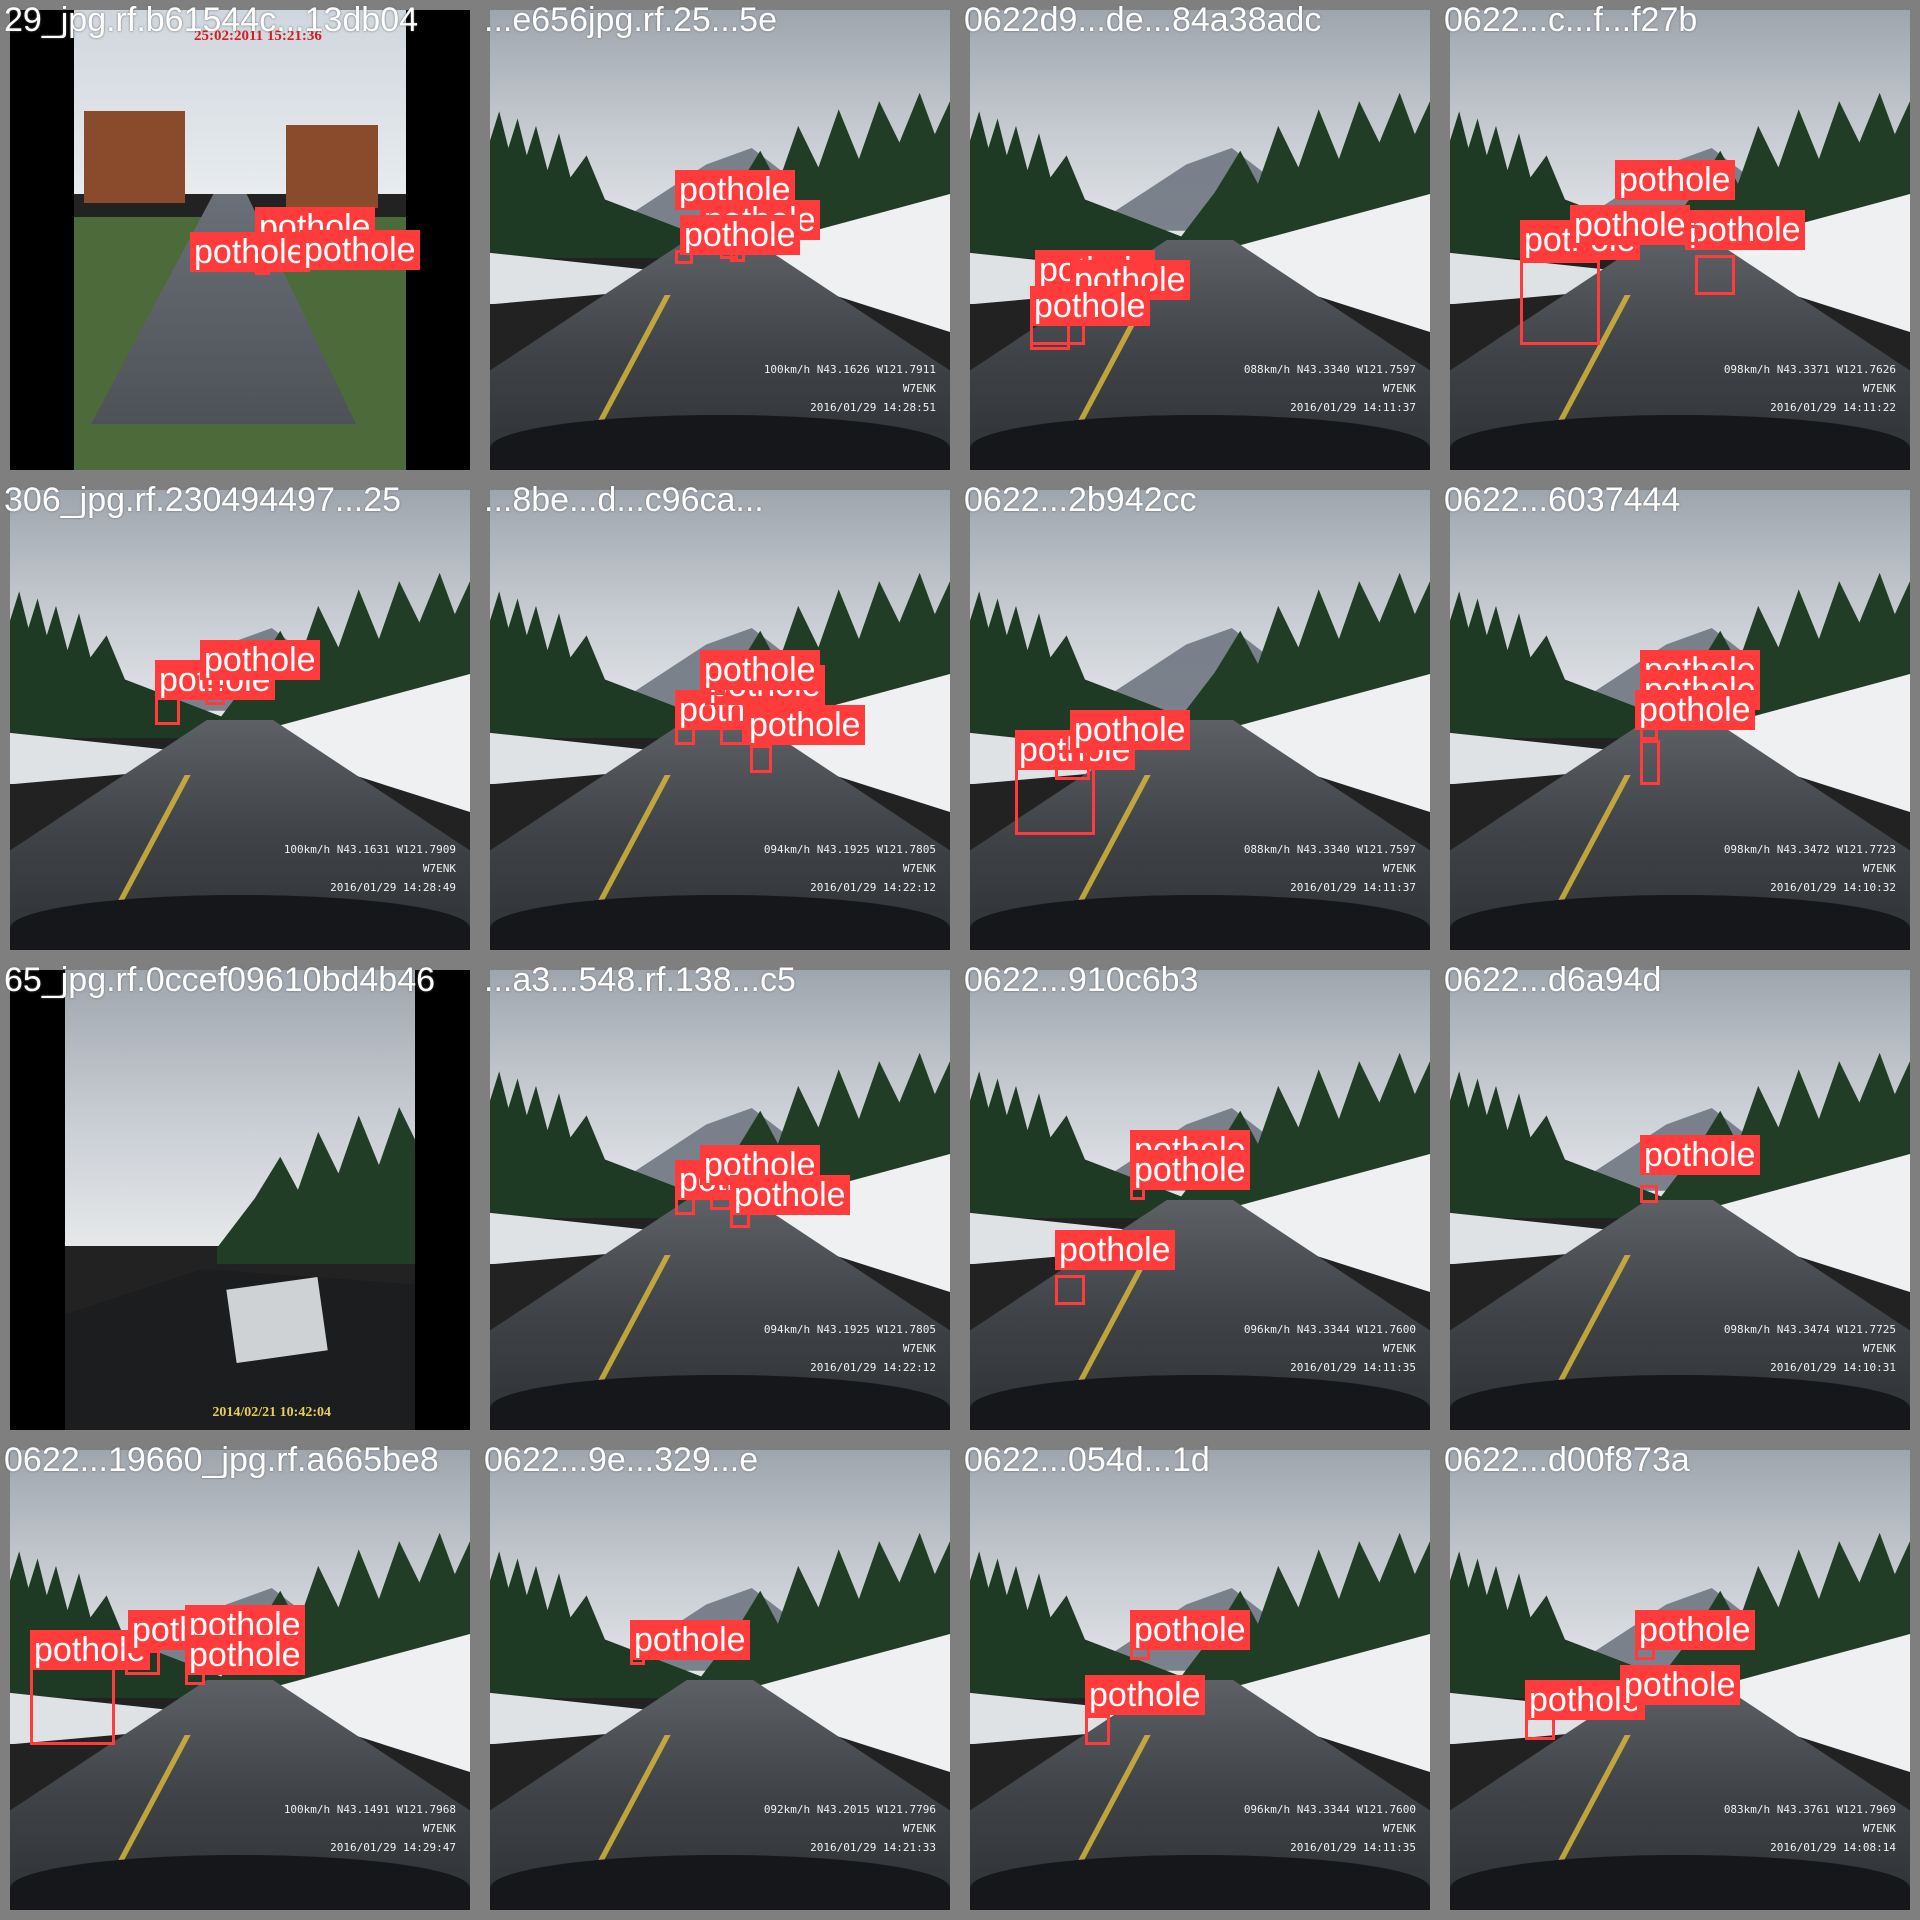  I want to click on dashcam-photo: 2014/02/21 10:42:04, so click(240, 1200).